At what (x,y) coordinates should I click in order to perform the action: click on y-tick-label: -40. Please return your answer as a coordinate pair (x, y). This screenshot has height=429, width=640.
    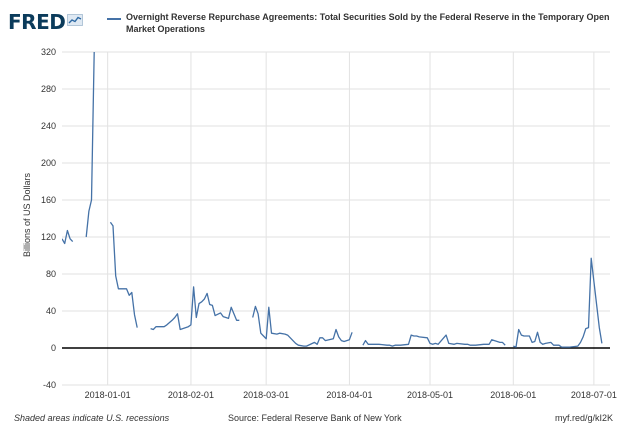
    Looking at the image, I should click on (49, 385).